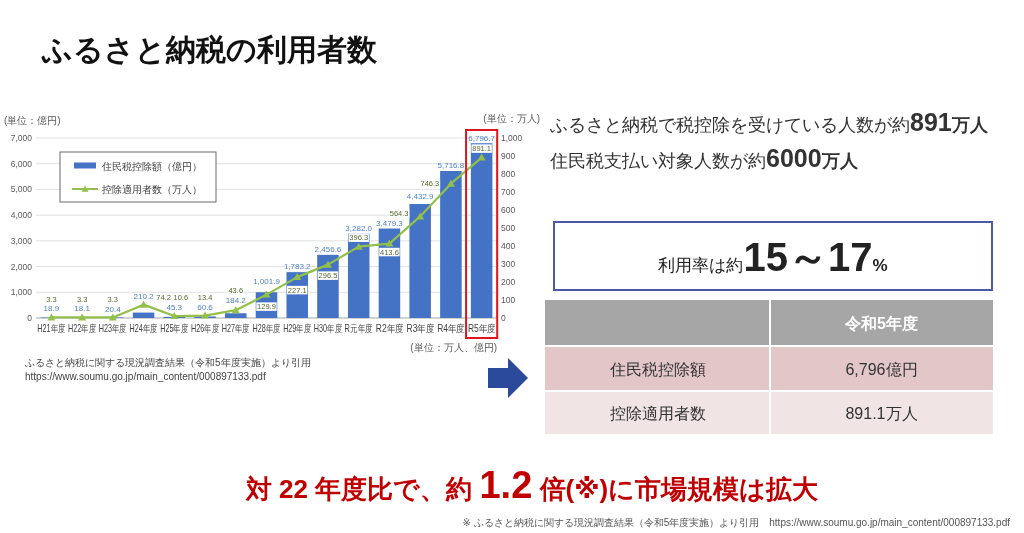 The image size is (1024, 533). What do you see at coordinates (508, 264) in the screenshot?
I see `y2-tick-label: 300` at bounding box center [508, 264].